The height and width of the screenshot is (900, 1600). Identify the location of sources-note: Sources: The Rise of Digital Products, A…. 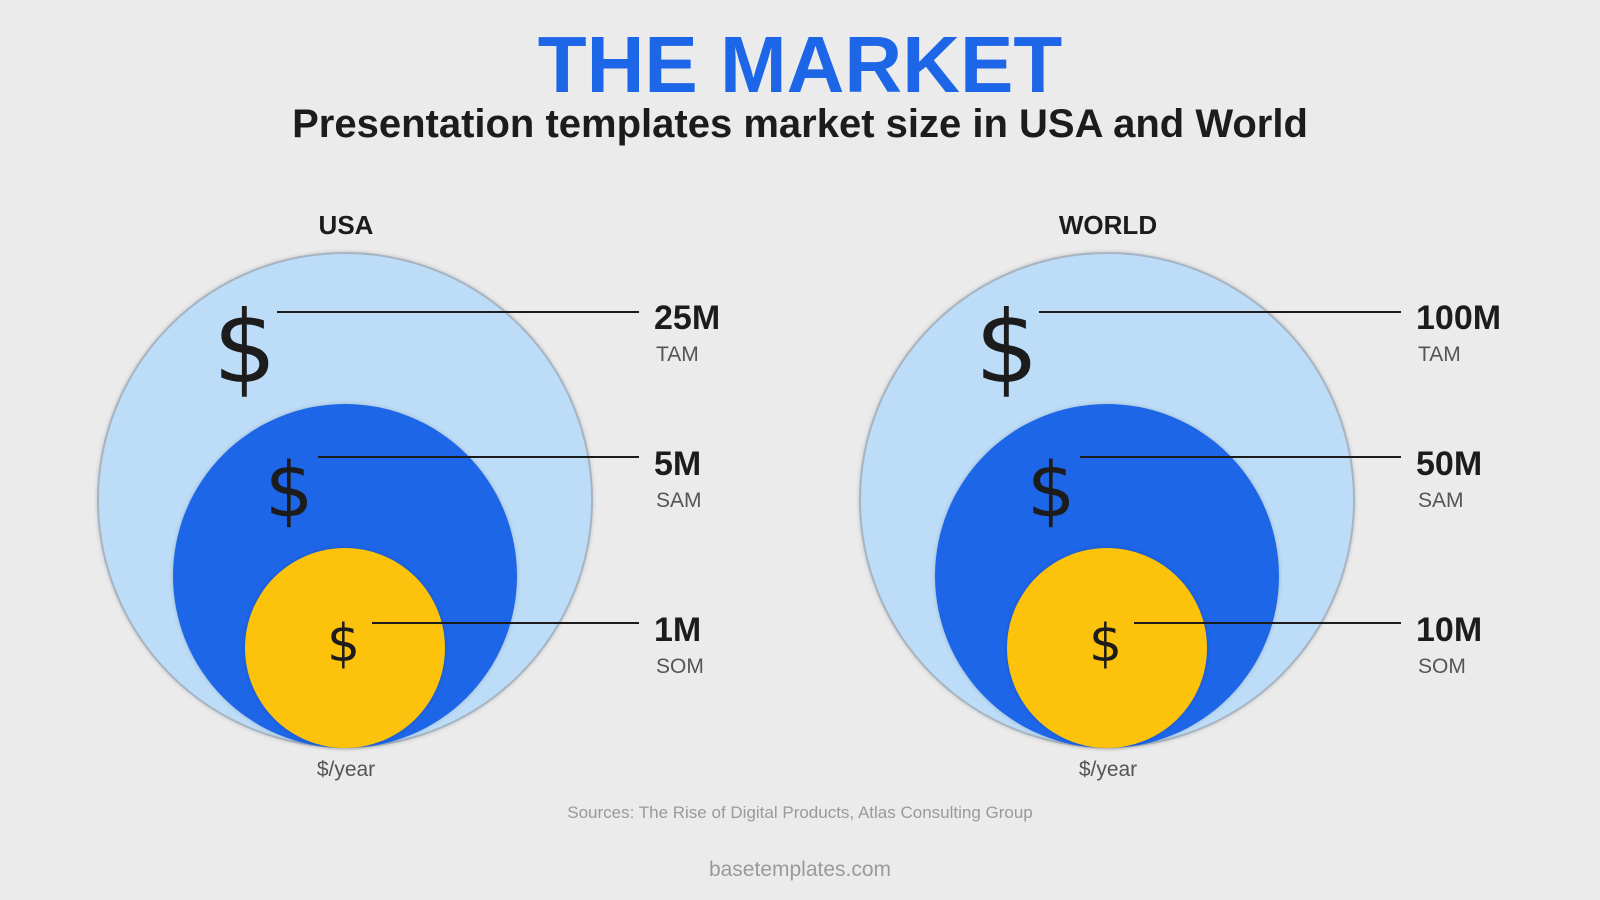
(800, 812).